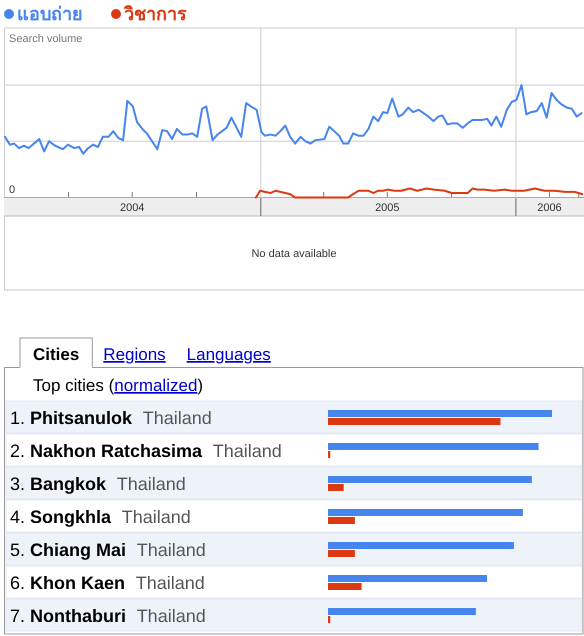  I want to click on y-tick-label: 6. Khon Kaen Thailand, so click(107, 583).